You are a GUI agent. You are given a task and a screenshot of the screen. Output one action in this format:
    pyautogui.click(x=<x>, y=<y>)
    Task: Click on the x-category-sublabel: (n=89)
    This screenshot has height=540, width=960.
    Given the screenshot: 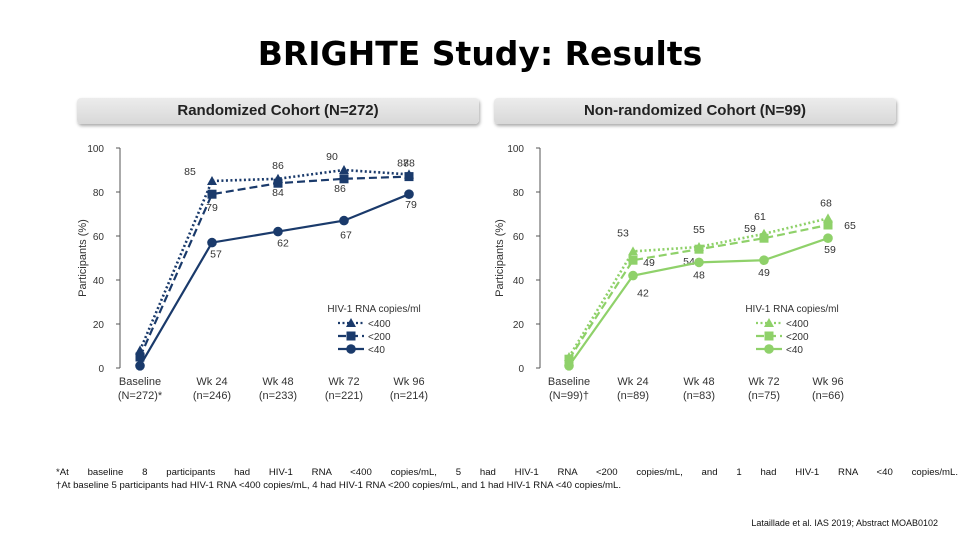 What is the action you would take?
    pyautogui.click(x=633, y=396)
    